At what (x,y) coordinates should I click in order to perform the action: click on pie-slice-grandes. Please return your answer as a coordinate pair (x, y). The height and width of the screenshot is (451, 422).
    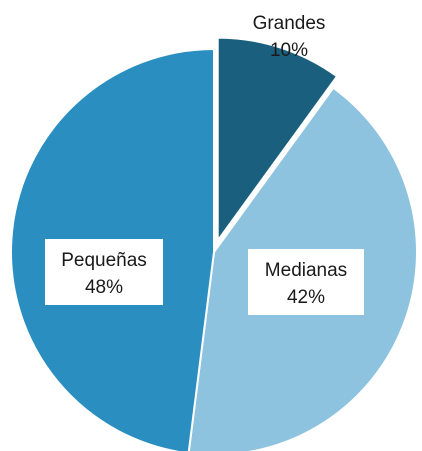
    Looking at the image, I should click on (277, 140).